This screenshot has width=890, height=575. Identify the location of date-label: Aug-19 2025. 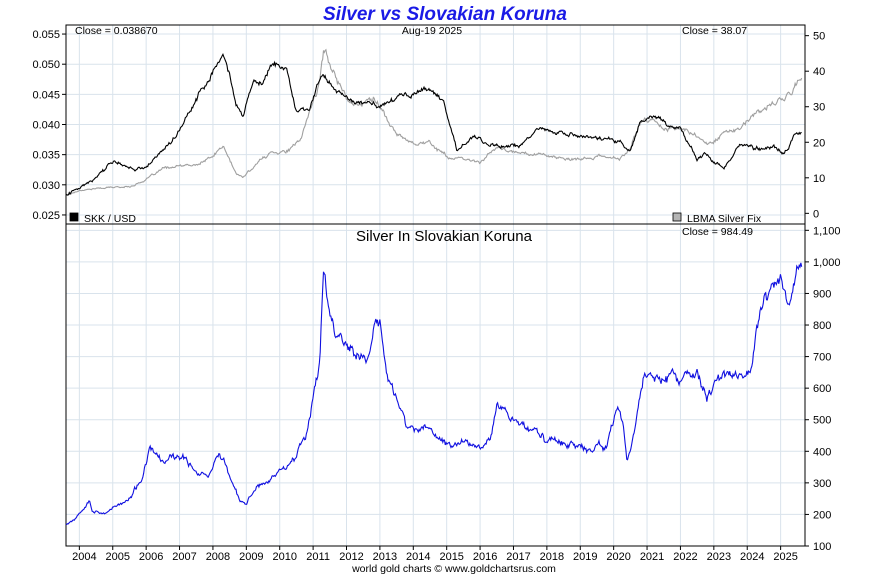
(432, 31).